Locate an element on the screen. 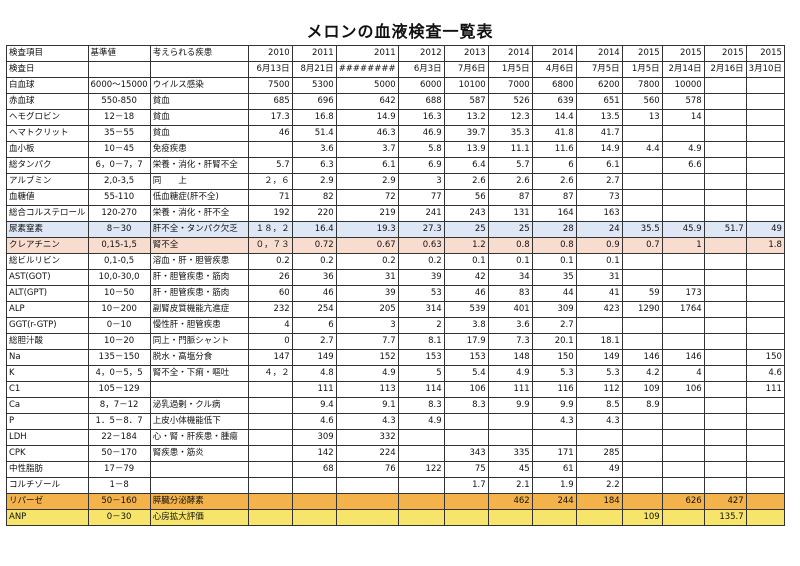 The image size is (800, 566). test-date: 1月5日 is located at coordinates (510, 69).